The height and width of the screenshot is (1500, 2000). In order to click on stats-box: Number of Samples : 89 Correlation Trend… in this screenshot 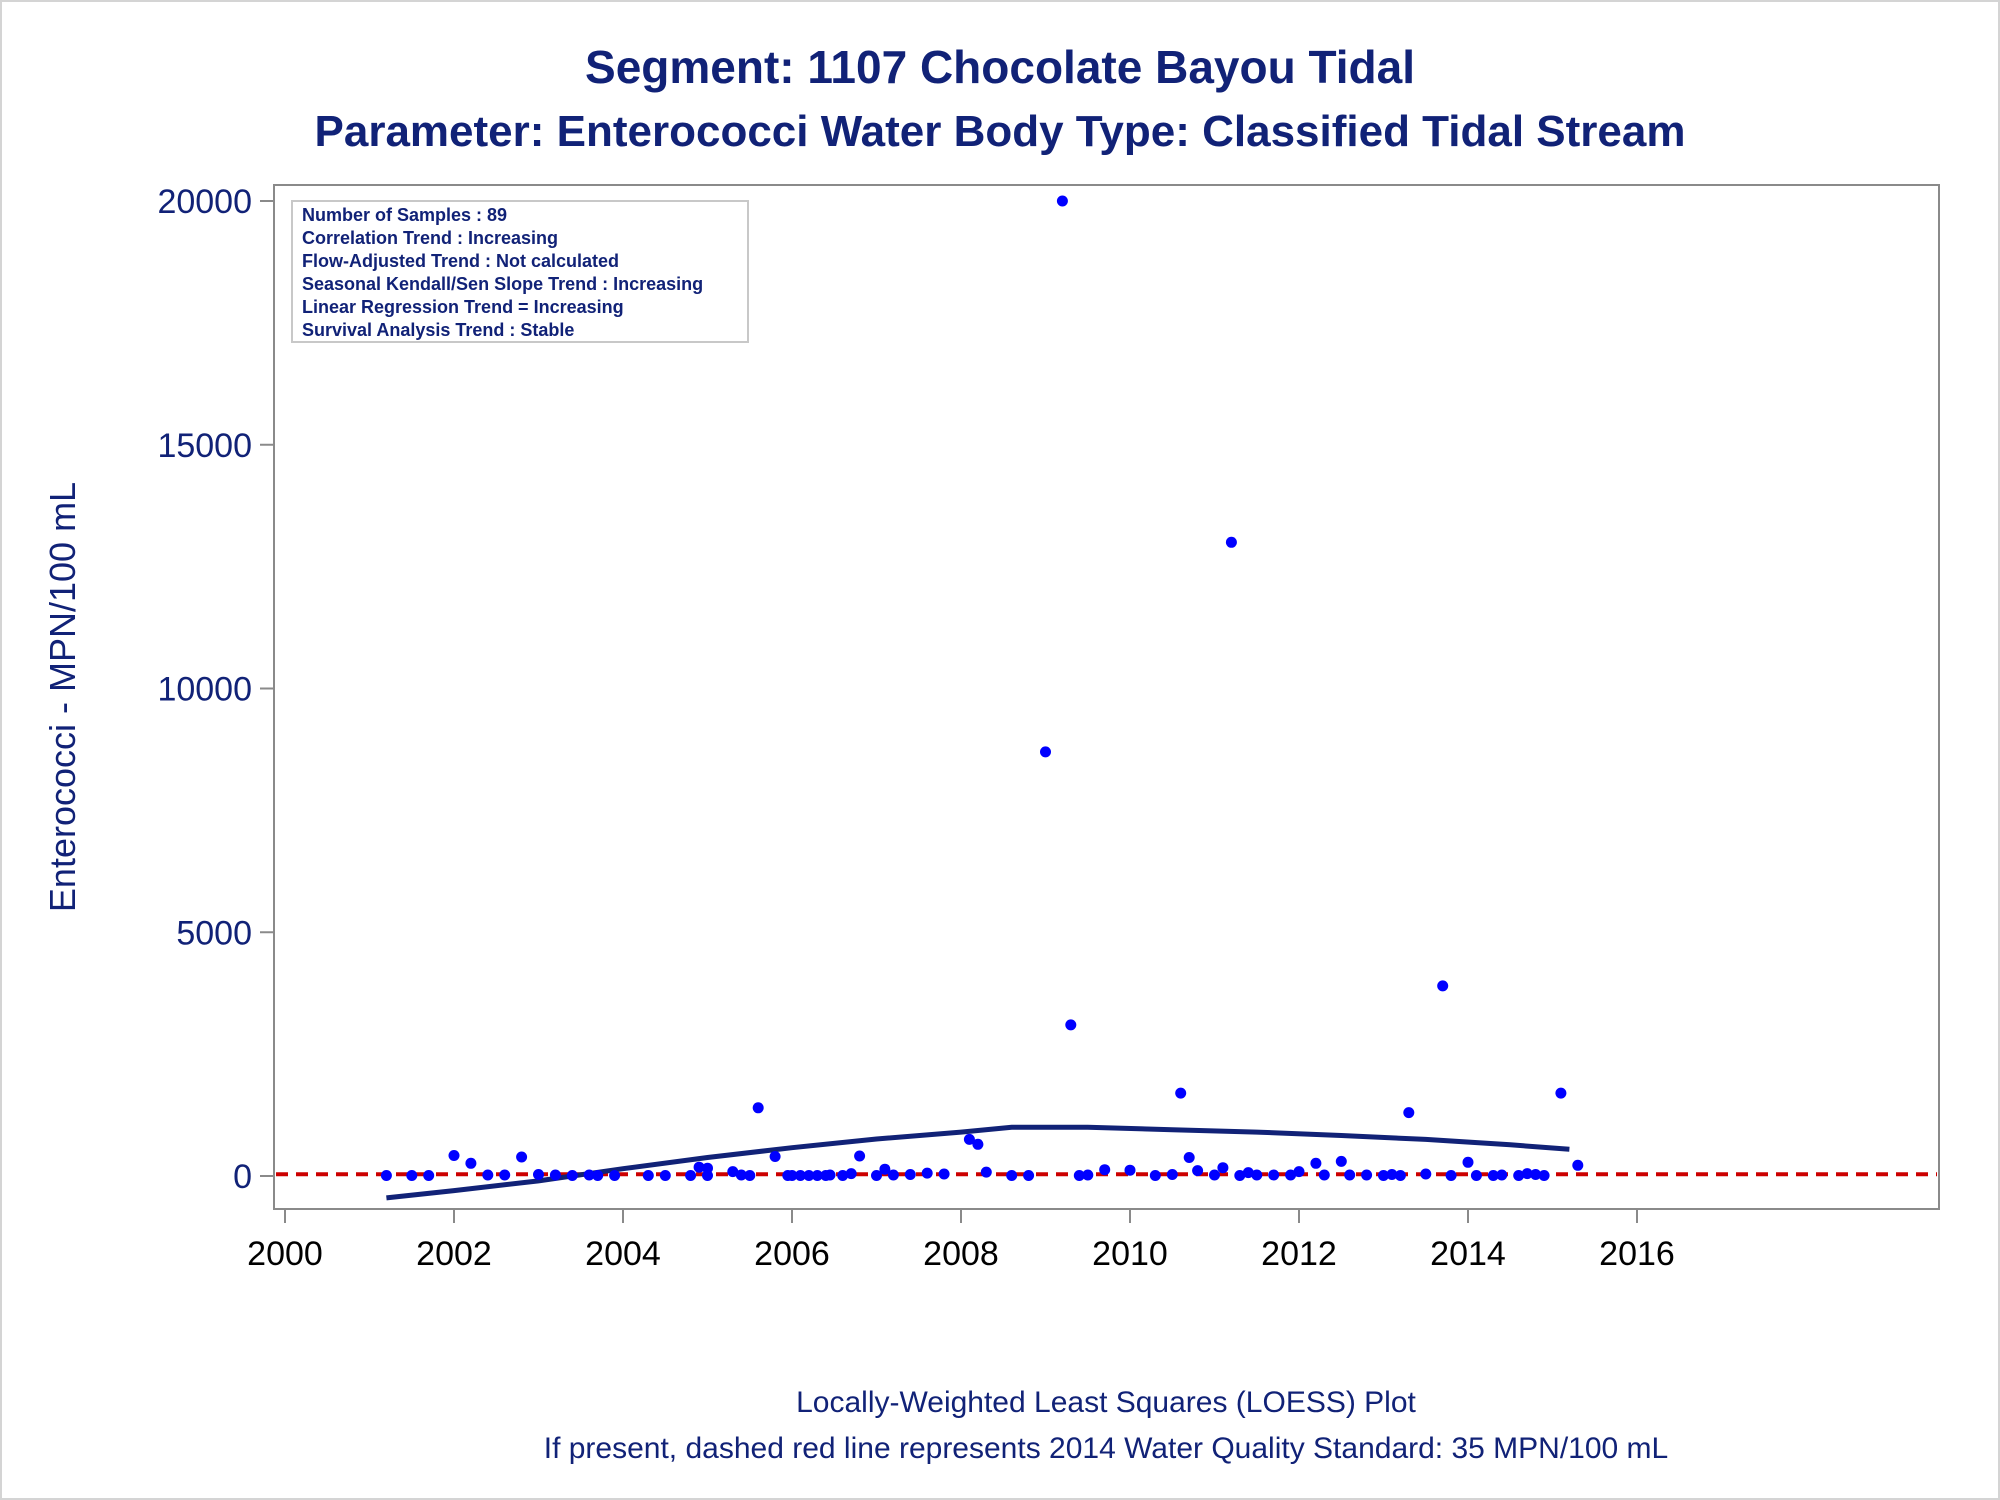, I will do `click(520, 271)`.